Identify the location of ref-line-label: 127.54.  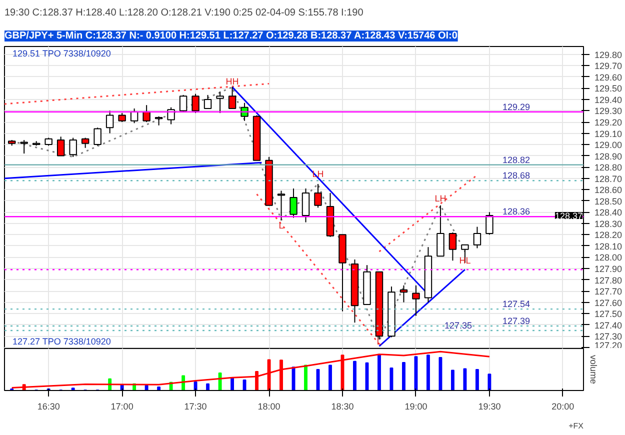
(516, 304).